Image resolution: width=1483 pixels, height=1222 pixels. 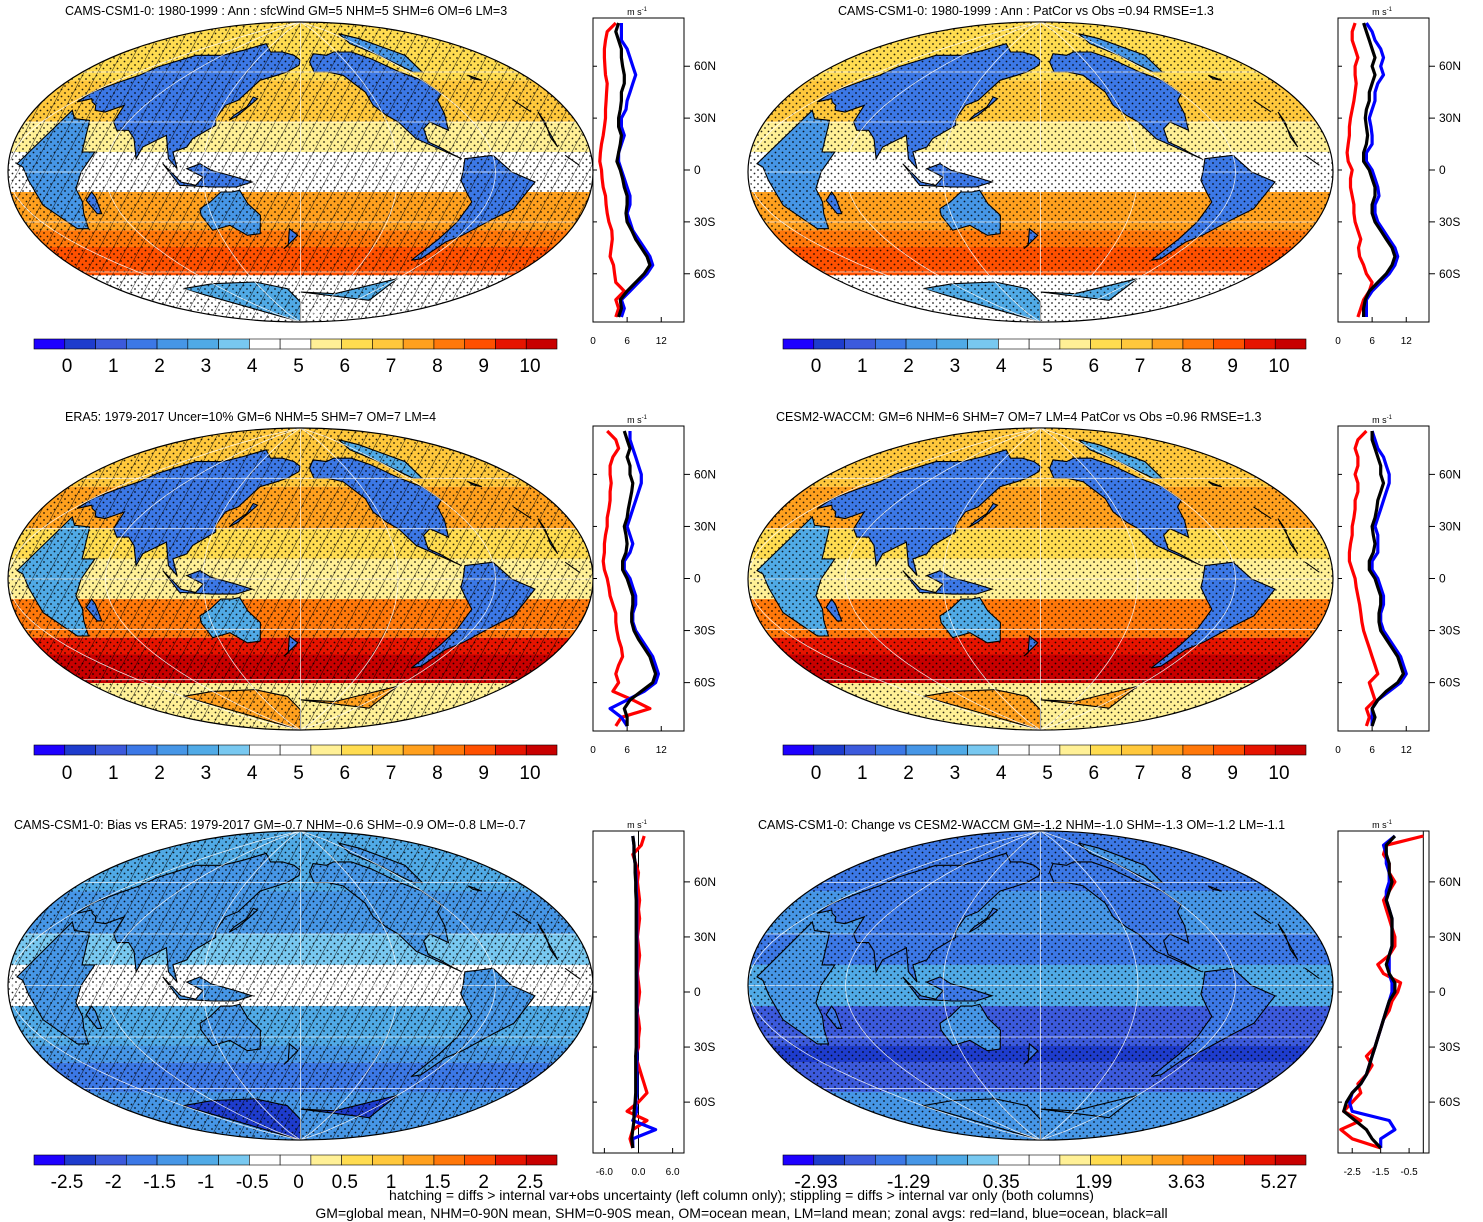 What do you see at coordinates (1040, 985) in the screenshot?
I see `map-border` at bounding box center [1040, 985].